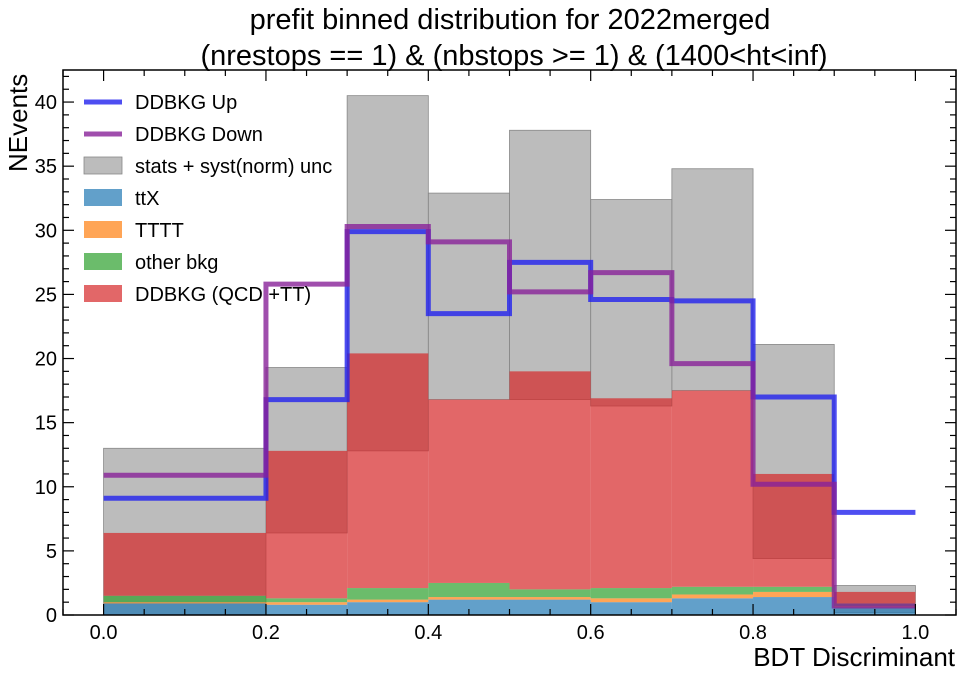  I want to click on x-tick-label: 0.4, so click(428, 633).